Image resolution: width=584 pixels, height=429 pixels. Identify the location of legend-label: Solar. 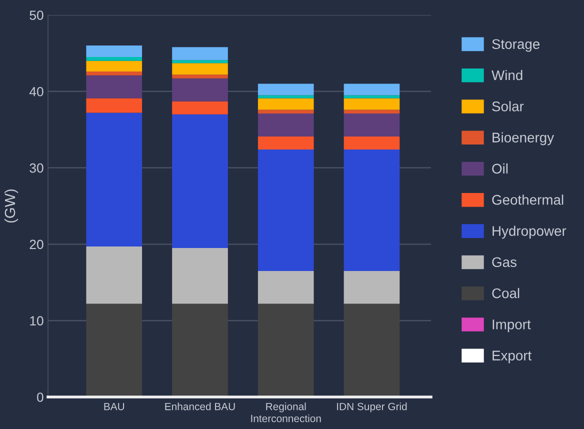
(508, 106).